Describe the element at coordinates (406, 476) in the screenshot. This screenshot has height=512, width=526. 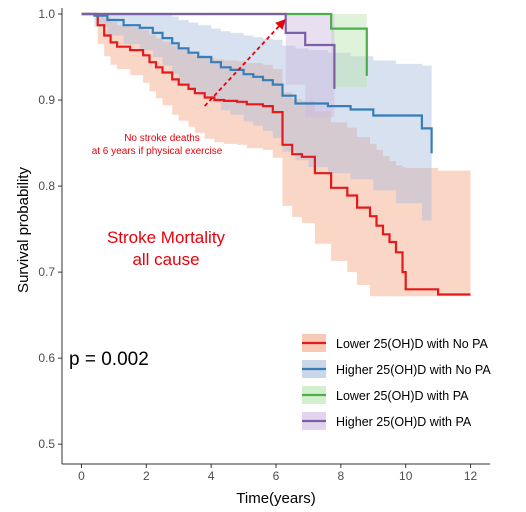
I see `x-tick-label: 10` at that location.